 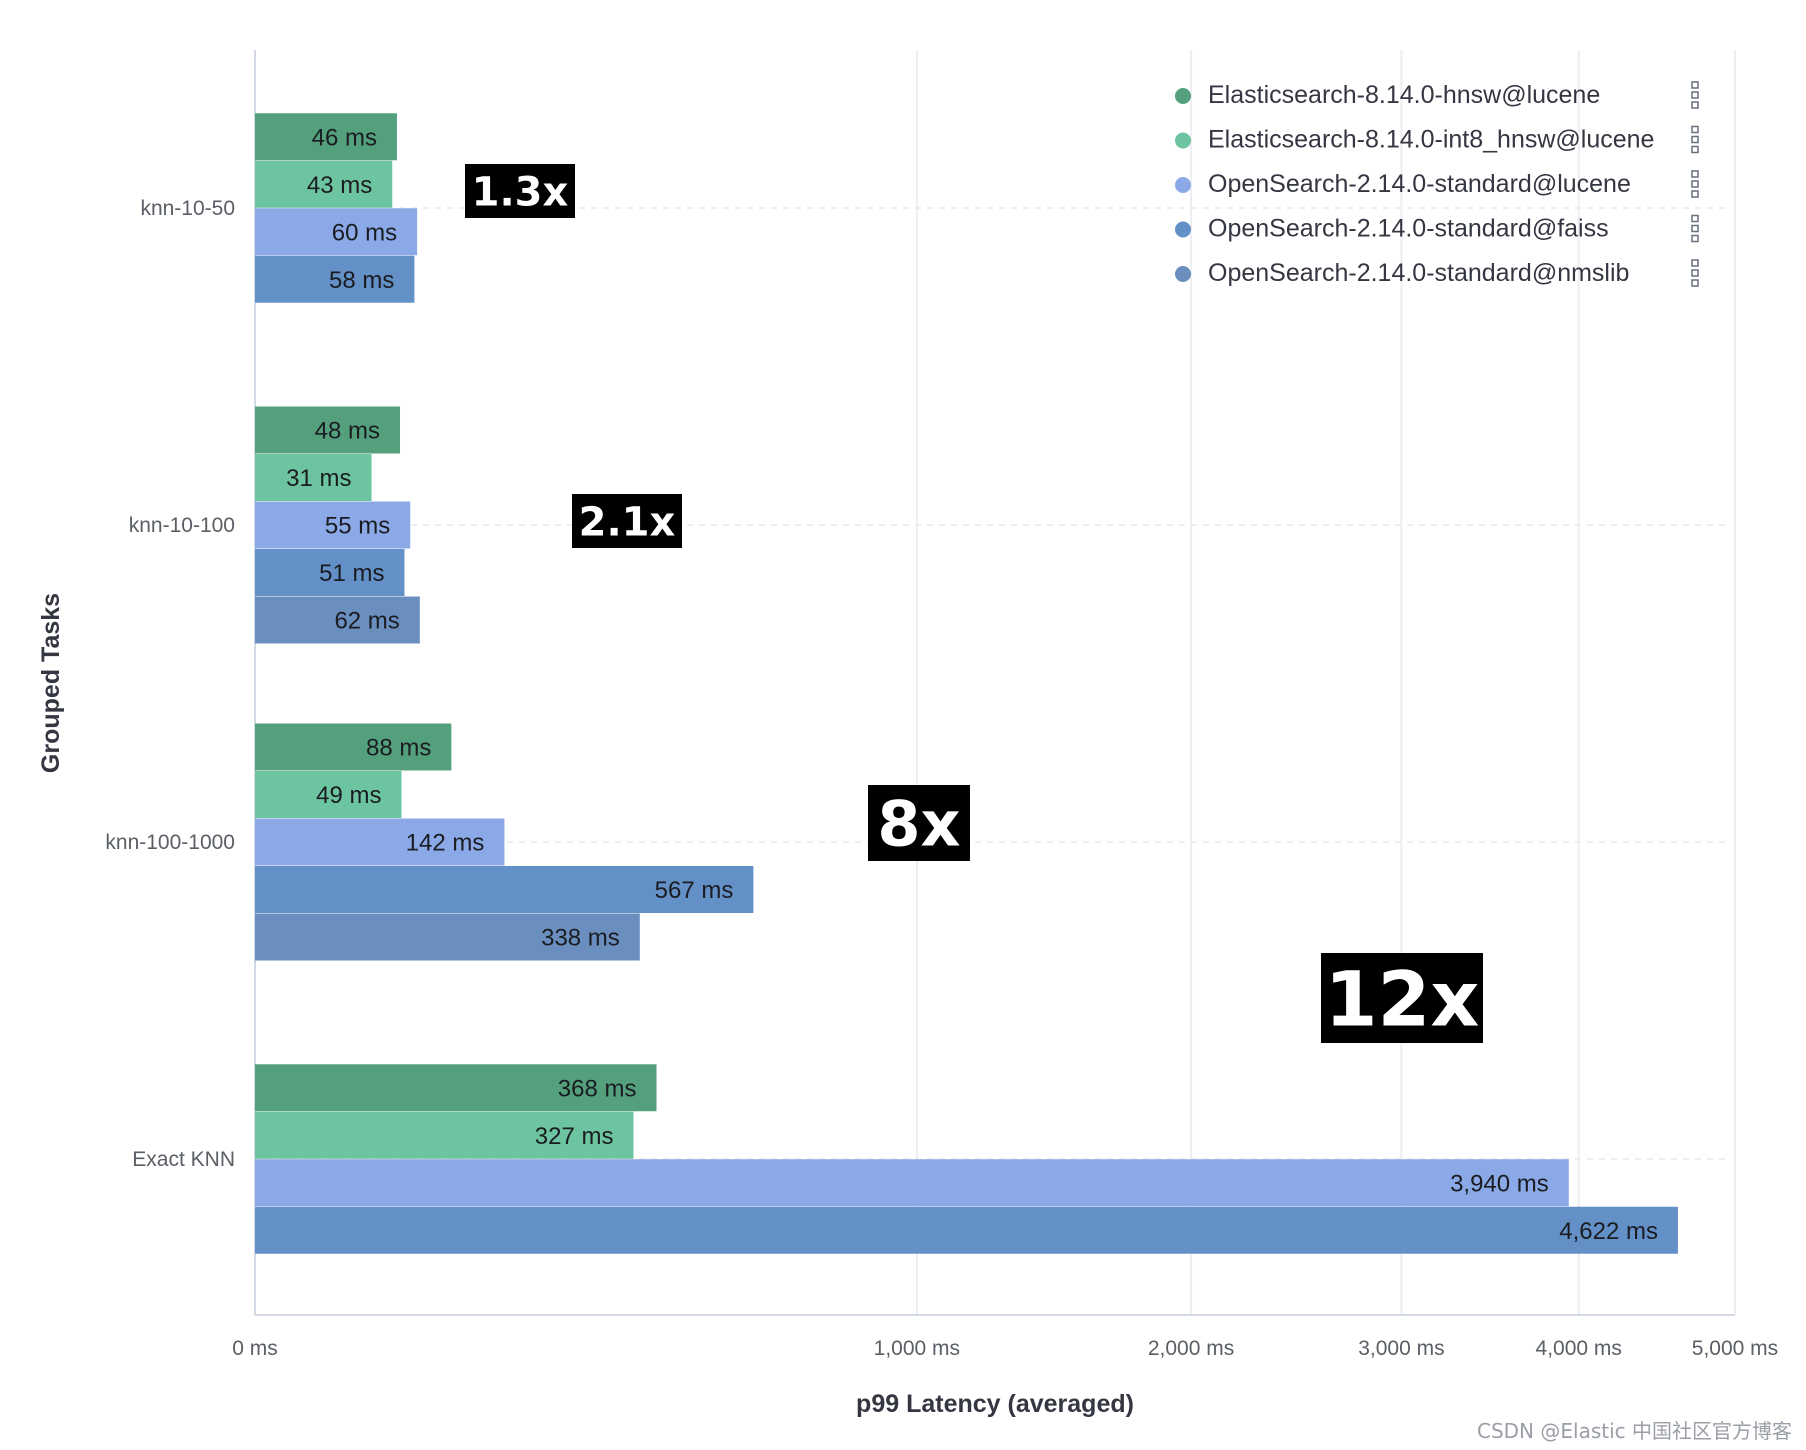 I want to click on legend-item: Elasticsearch-8.14.0-int8_hnsw@lucene, so click(x=1437, y=139).